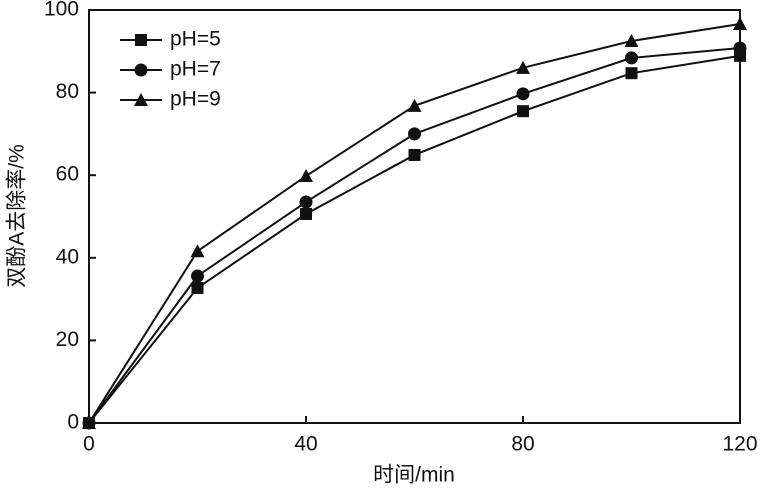 This screenshot has height=491, width=765. What do you see at coordinates (414, 475) in the screenshot?
I see `x-axis-title: 时间/min` at bounding box center [414, 475].